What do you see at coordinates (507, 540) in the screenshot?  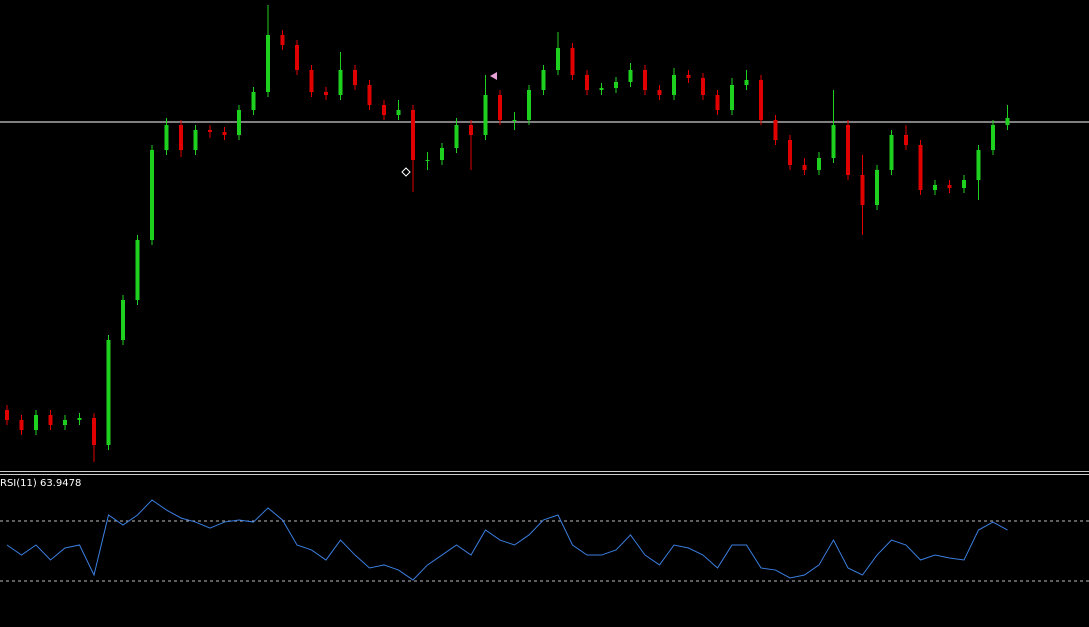 I see `rsi-line` at bounding box center [507, 540].